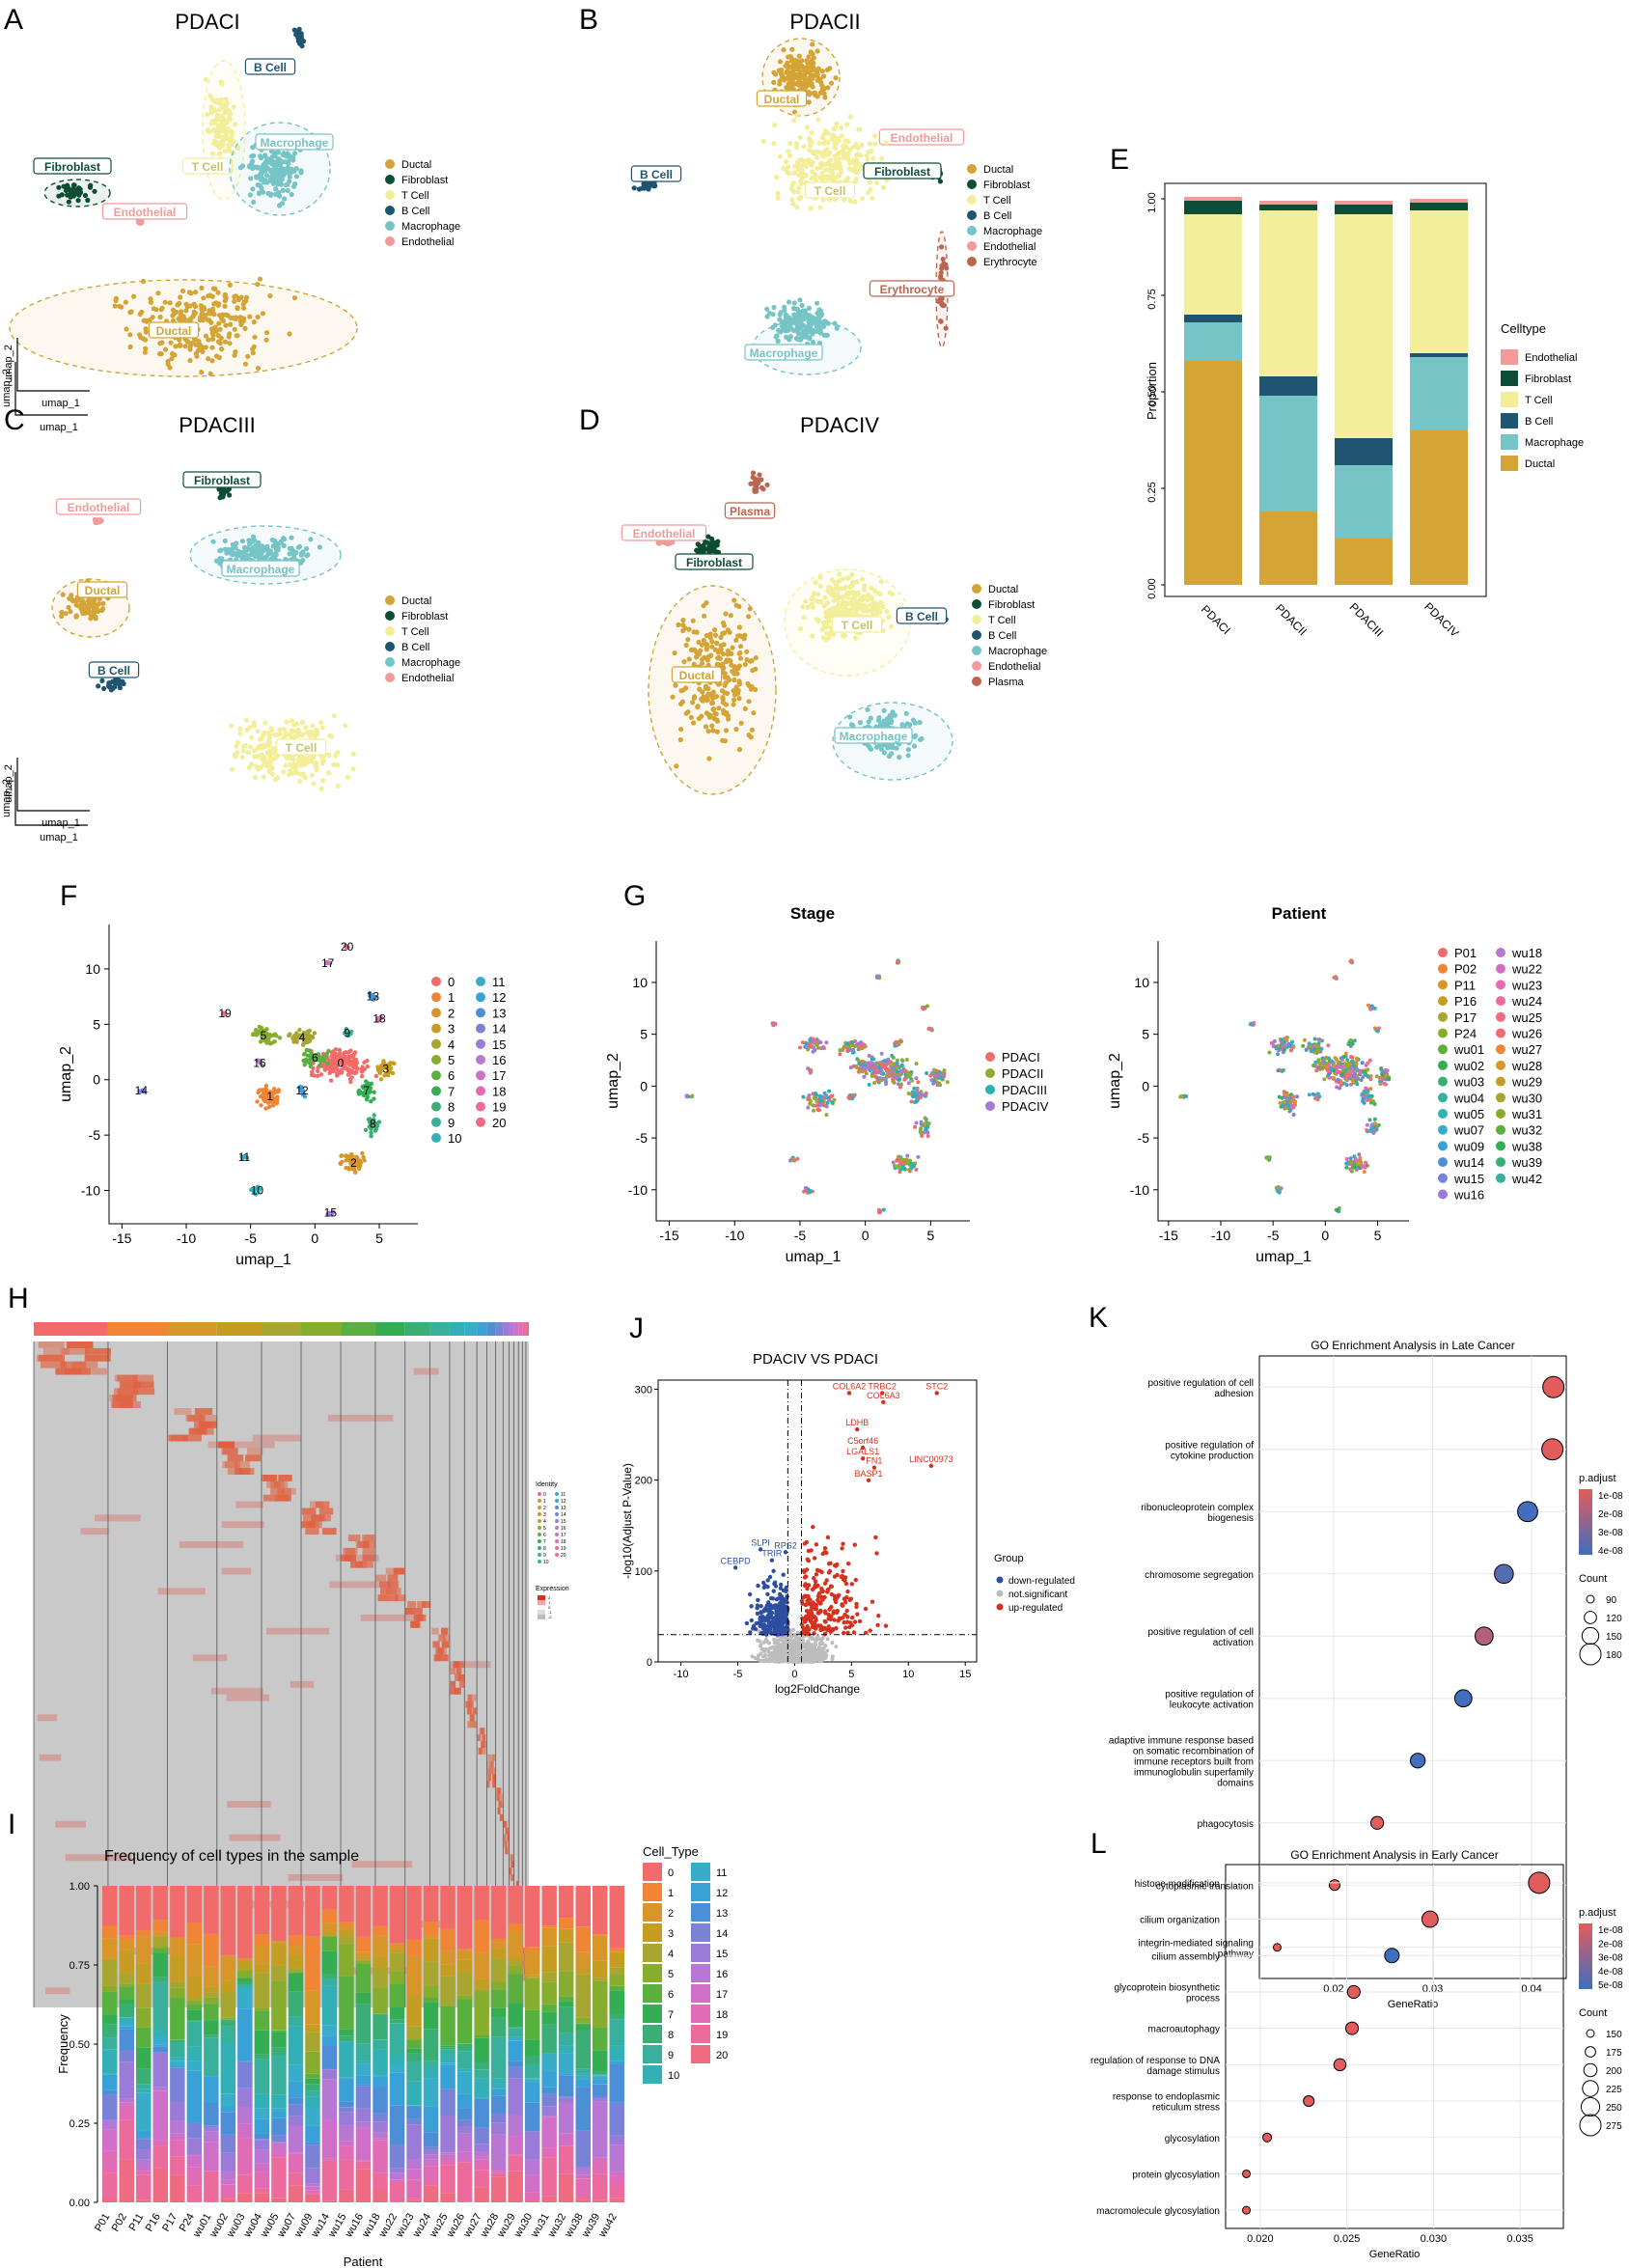 The image size is (1629, 2268). Describe the element at coordinates (1220, 1235) in the screenshot. I see `x-tick-label: -10` at that location.